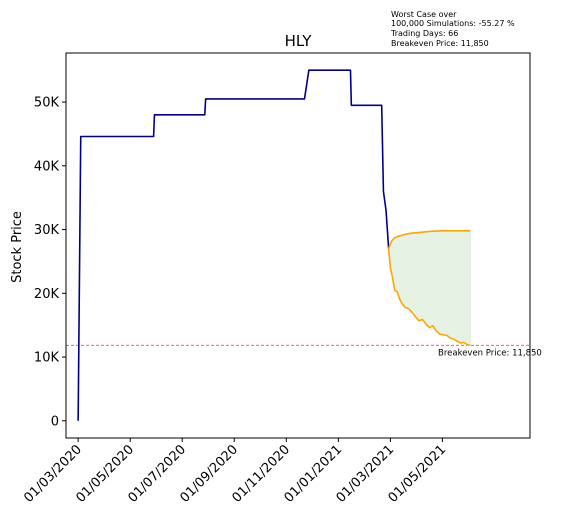 The width and height of the screenshot is (567, 524). What do you see at coordinates (429, 297) in the screenshot?
I see `simulation-worst-case-line` at bounding box center [429, 297].